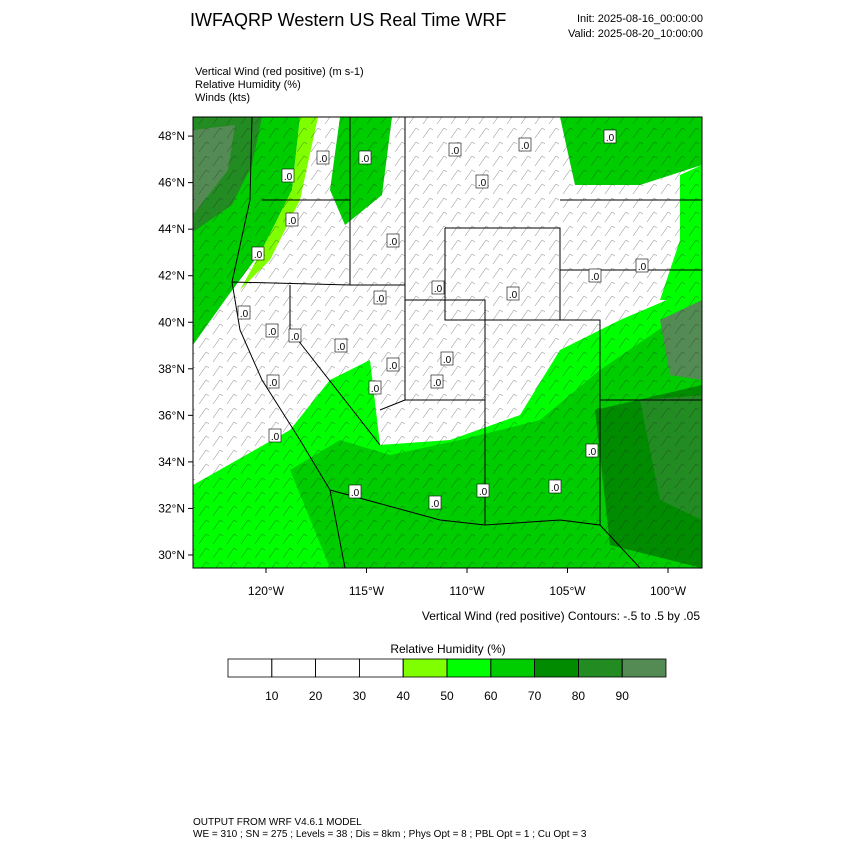 This screenshot has width=850, height=850. I want to click on lat-tick-label: 36°N, so click(171, 415).